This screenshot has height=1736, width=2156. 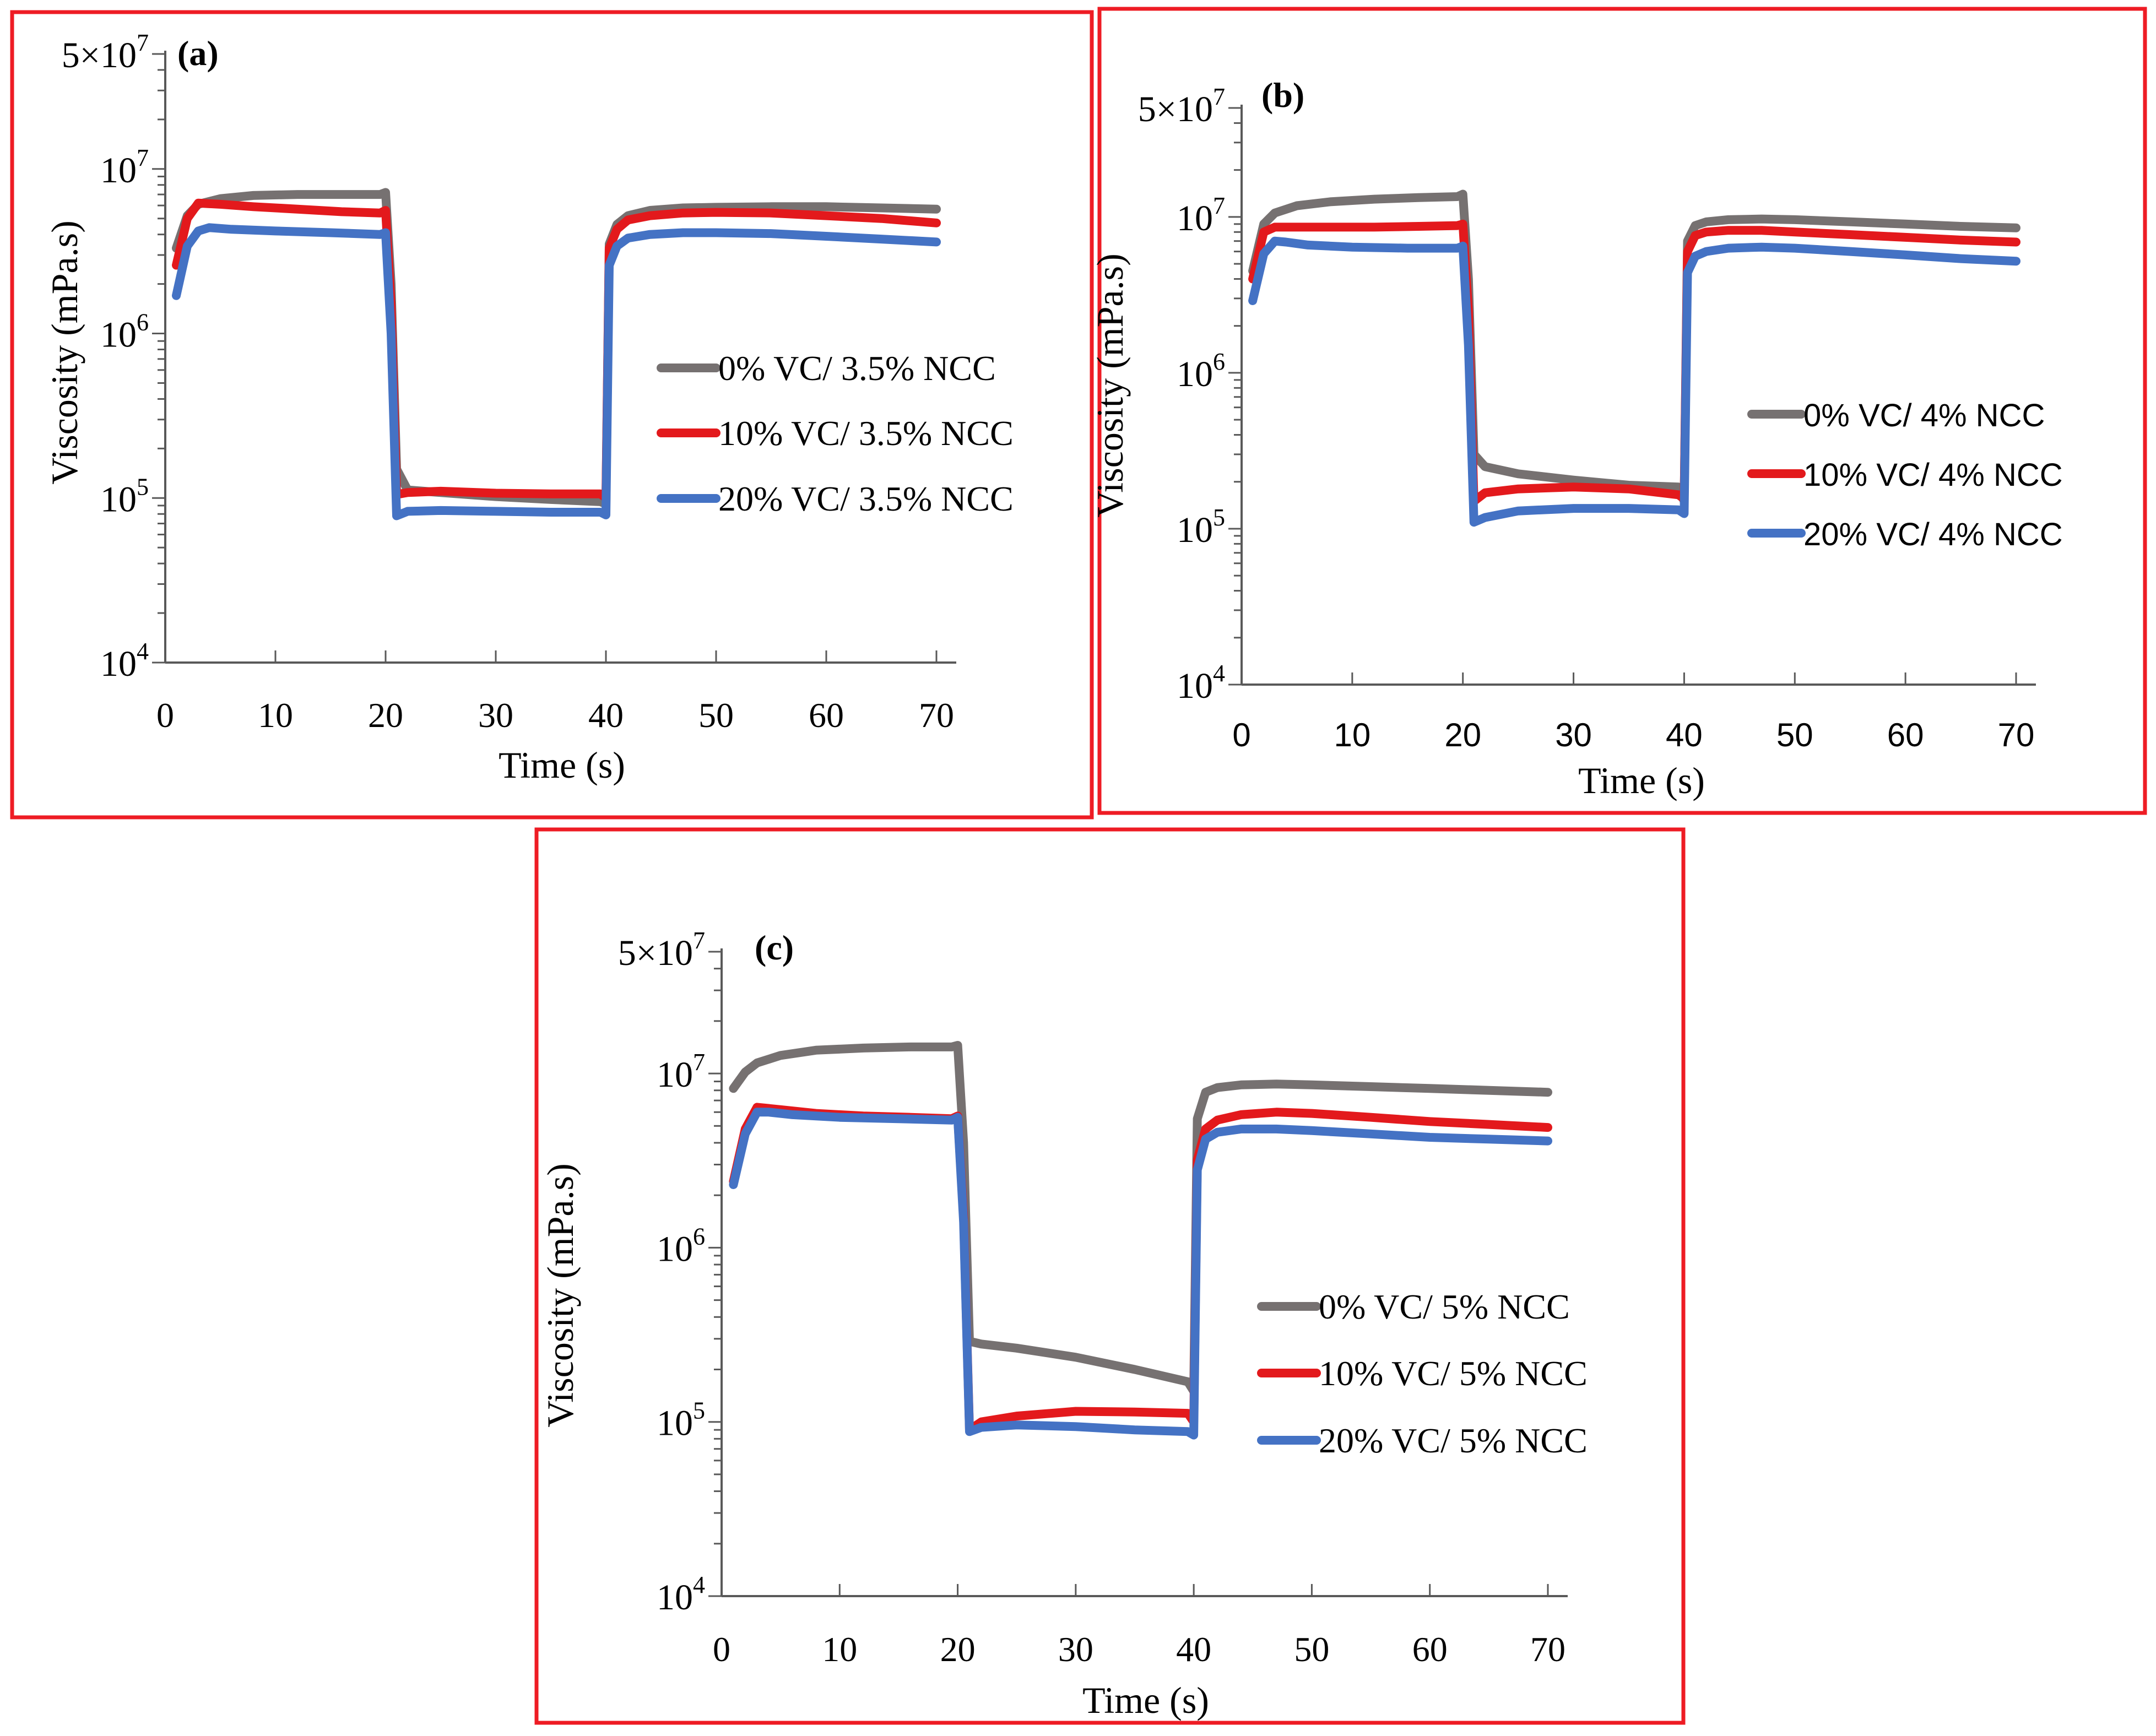 I want to click on legend-label: 0% VC/ 4% NCC, so click(x=1924, y=416).